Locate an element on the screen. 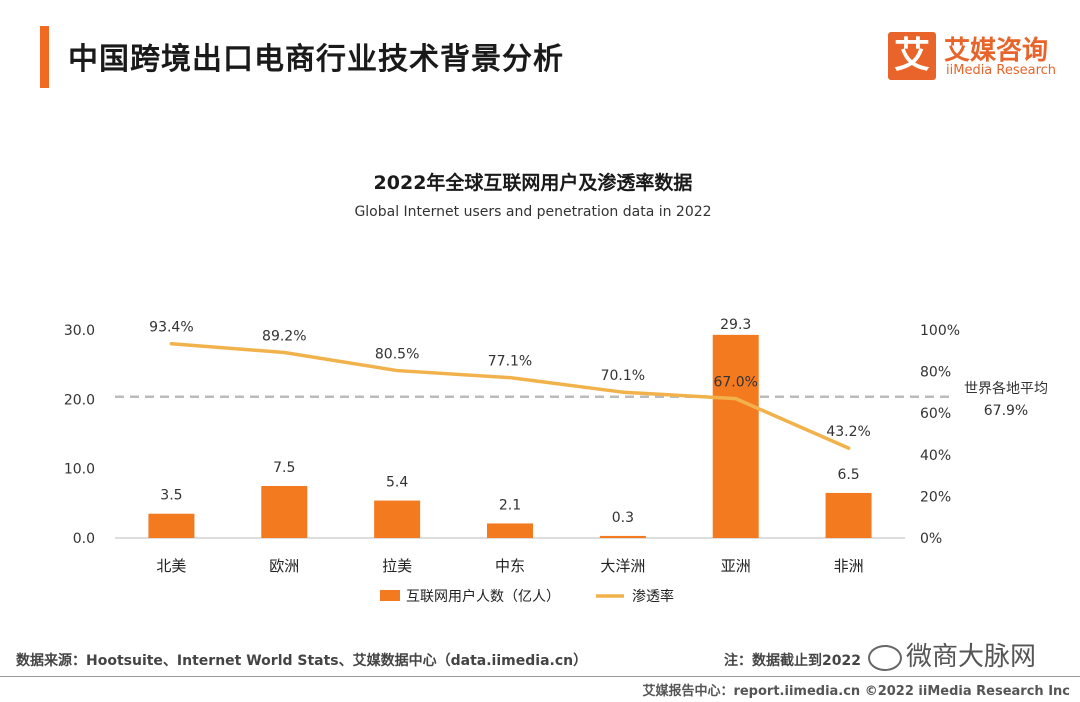 This screenshot has width=1080, height=702. iimedia-logo: 艾 艾媒咨询 iiMedia Research is located at coordinates (975, 56).